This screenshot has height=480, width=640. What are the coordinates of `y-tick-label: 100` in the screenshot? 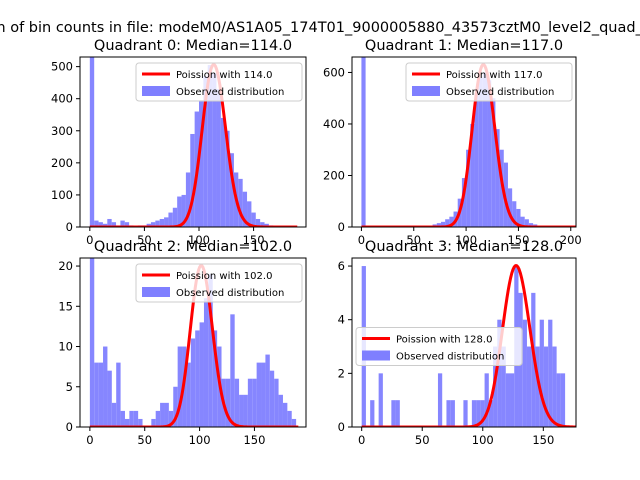 It's located at (62, 195).